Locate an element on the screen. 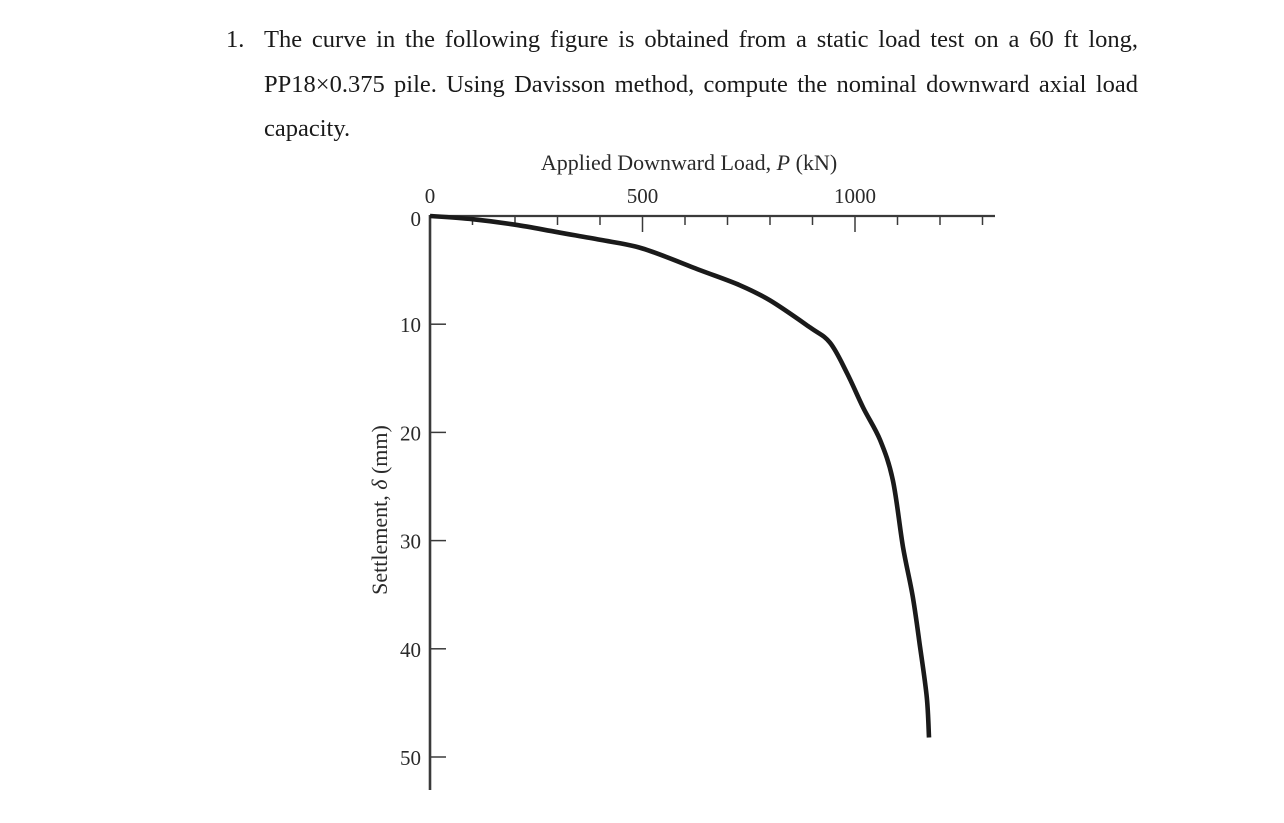 The image size is (1284, 823). question-line-3: capacity. is located at coordinates (307, 128).